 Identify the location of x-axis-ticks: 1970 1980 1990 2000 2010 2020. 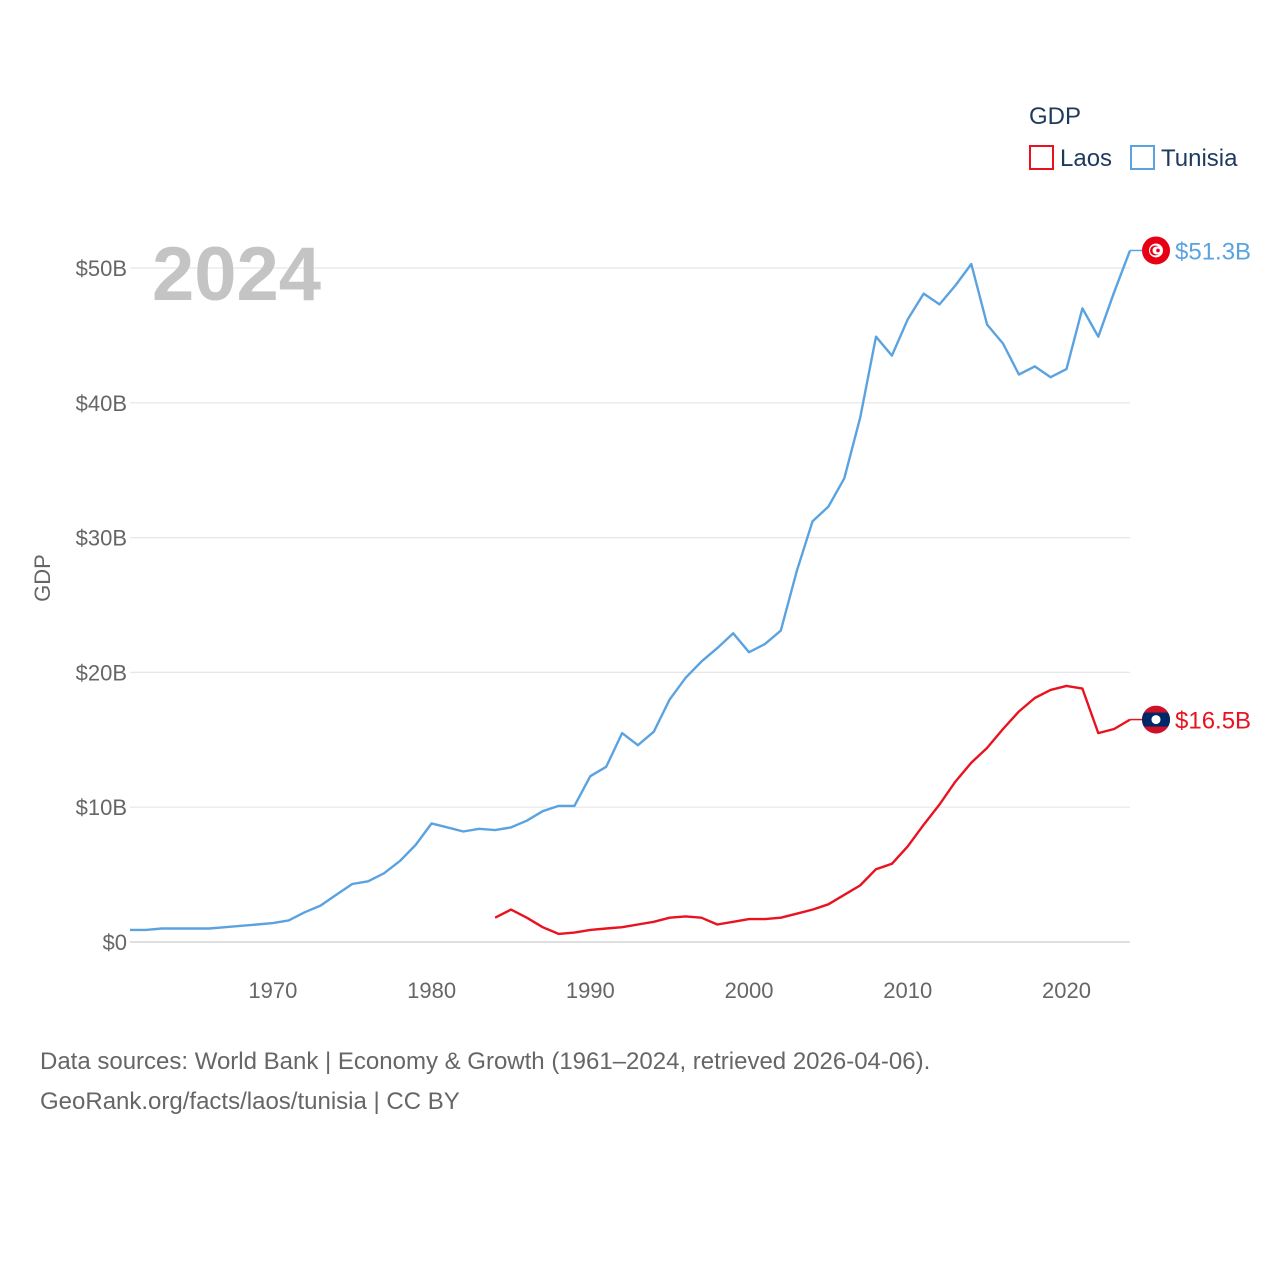
(669, 990).